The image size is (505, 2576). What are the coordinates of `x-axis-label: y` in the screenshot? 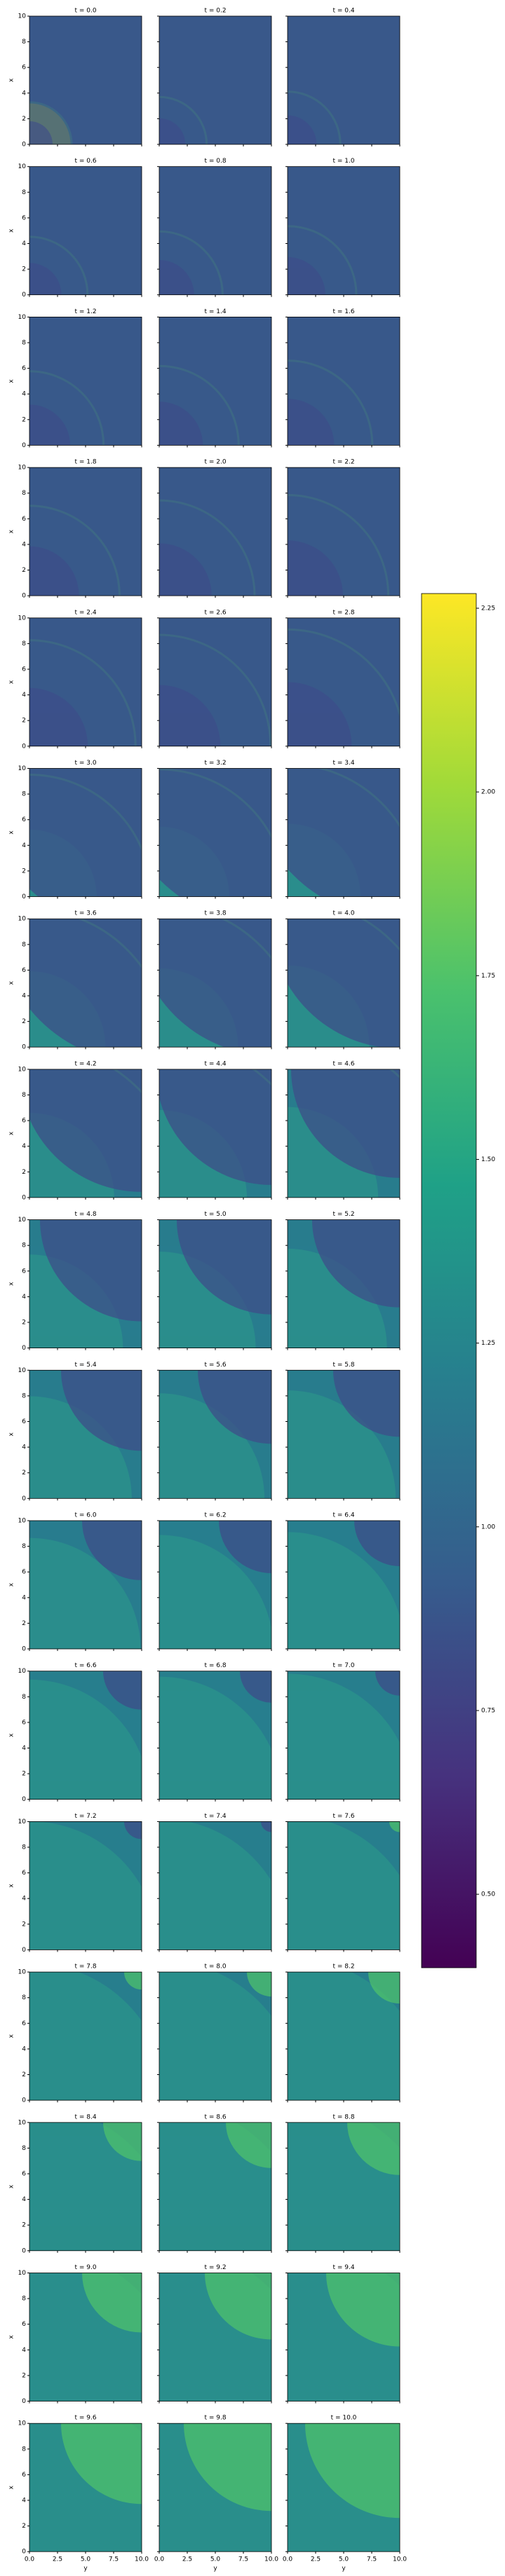 It's located at (85, 2568).